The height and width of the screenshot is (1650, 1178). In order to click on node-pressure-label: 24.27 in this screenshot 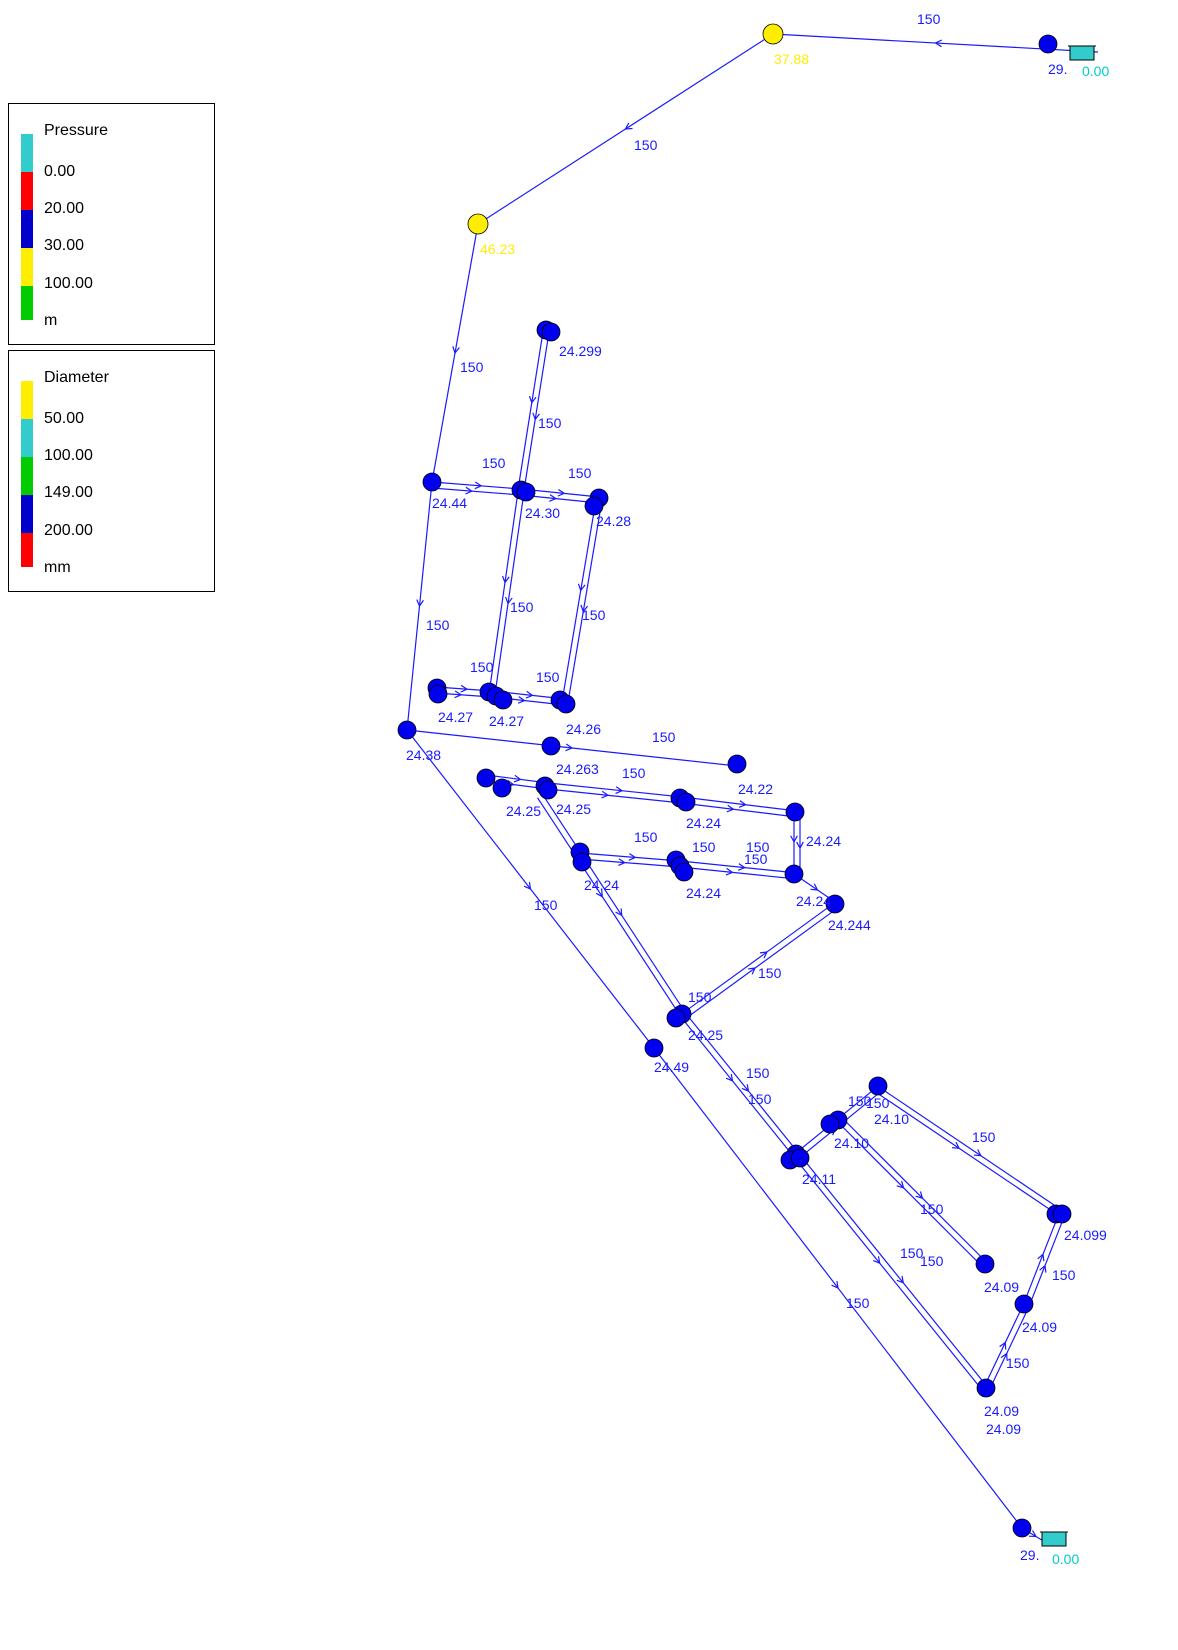, I will do `click(506, 721)`.